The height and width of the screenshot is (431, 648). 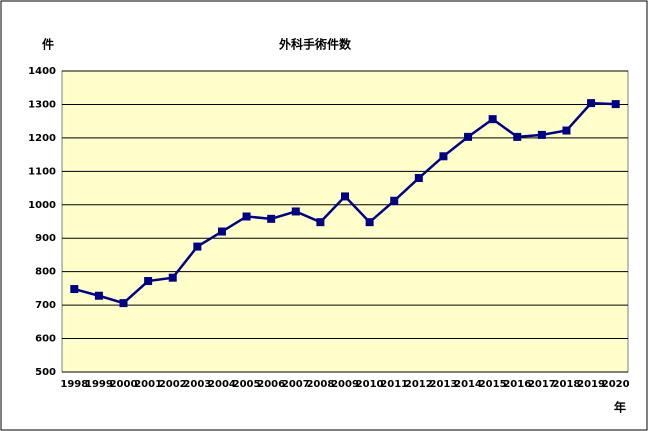 I want to click on x-tick-label: 2001, so click(x=148, y=384).